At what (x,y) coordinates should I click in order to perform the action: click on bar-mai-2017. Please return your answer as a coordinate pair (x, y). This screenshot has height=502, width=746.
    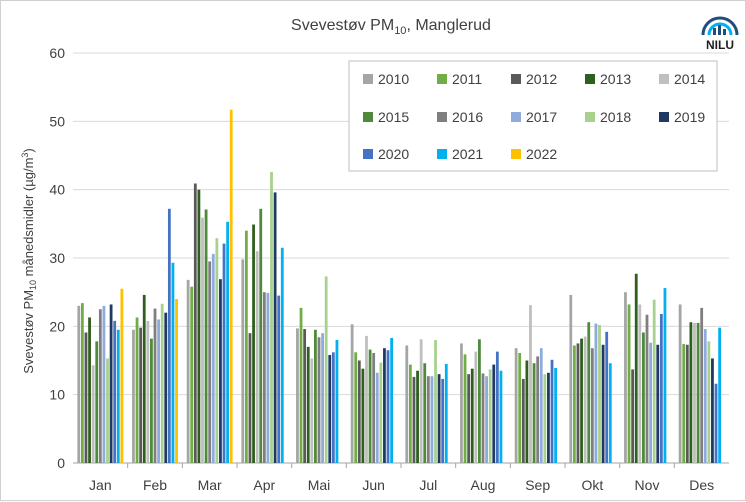
    Looking at the image, I should click on (322, 398).